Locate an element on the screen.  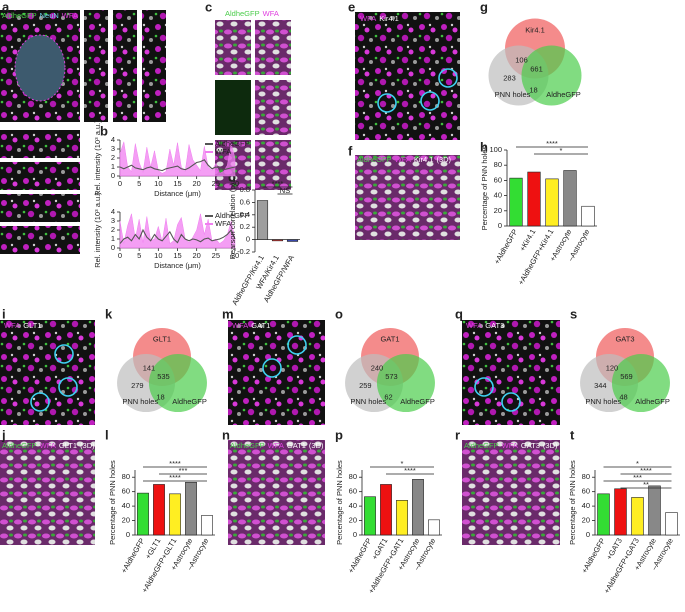
panel-letter: i is located at coordinates (4, 313).